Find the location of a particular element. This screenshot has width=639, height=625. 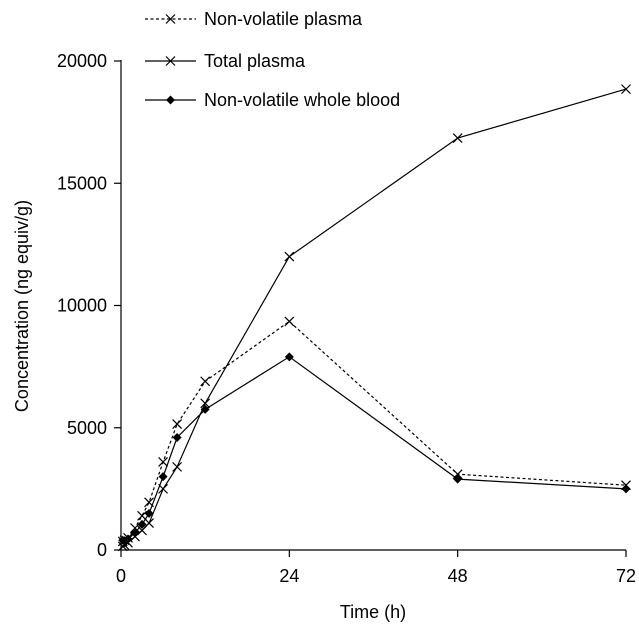

x-tick-label: 24 is located at coordinates (289, 576).